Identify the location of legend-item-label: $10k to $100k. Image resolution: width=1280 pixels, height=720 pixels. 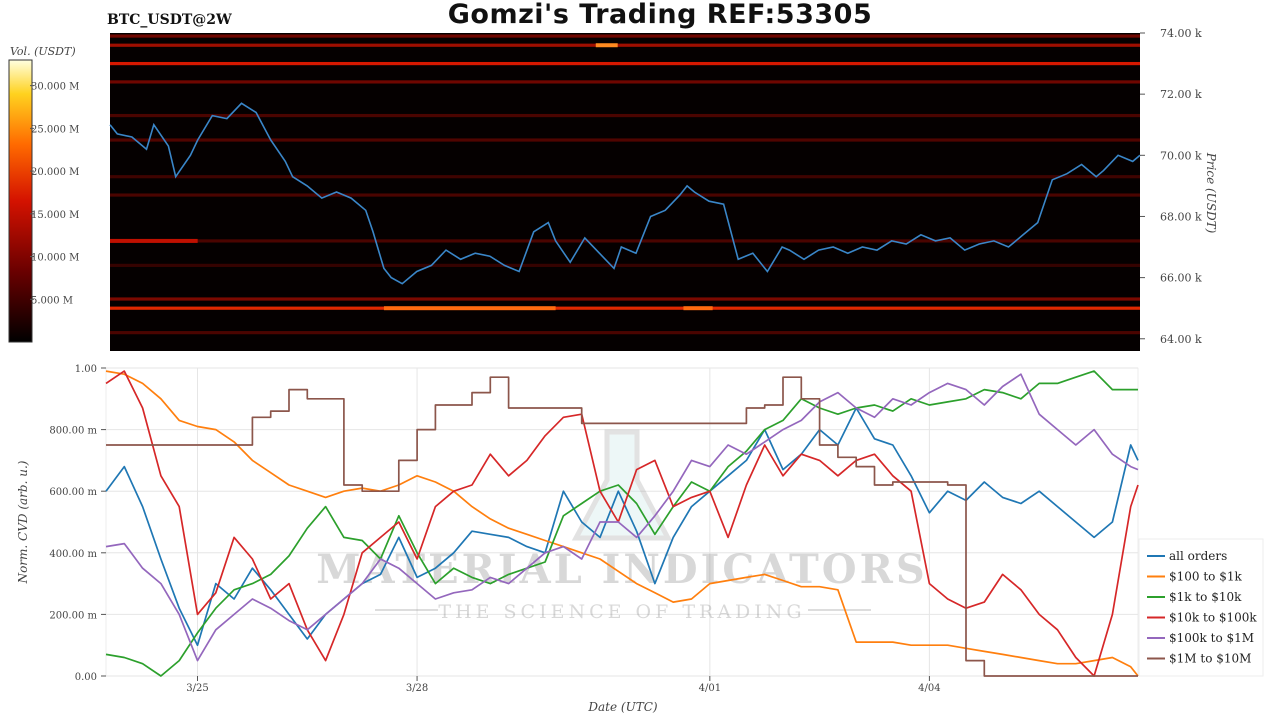
(1213, 618).